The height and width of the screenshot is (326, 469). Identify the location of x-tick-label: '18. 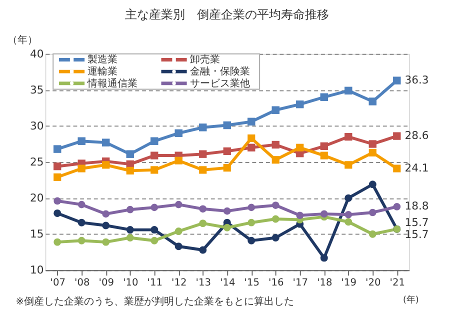
(324, 282).